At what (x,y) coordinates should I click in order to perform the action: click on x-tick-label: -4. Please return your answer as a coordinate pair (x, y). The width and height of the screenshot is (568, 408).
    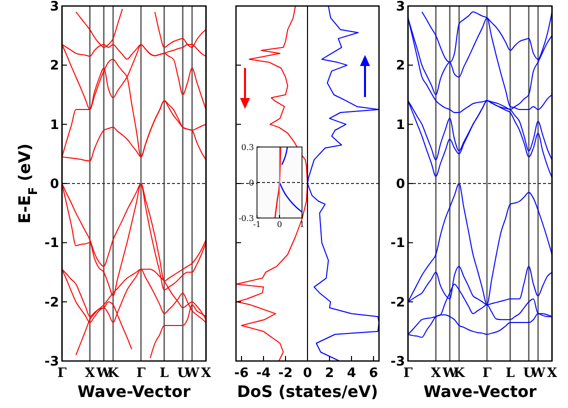
    Looking at the image, I should click on (263, 373).